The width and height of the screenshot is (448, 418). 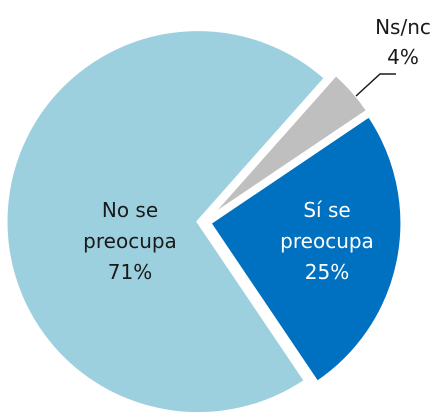 What do you see at coordinates (403, 57) in the screenshot?
I see `value-label: 4%` at bounding box center [403, 57].